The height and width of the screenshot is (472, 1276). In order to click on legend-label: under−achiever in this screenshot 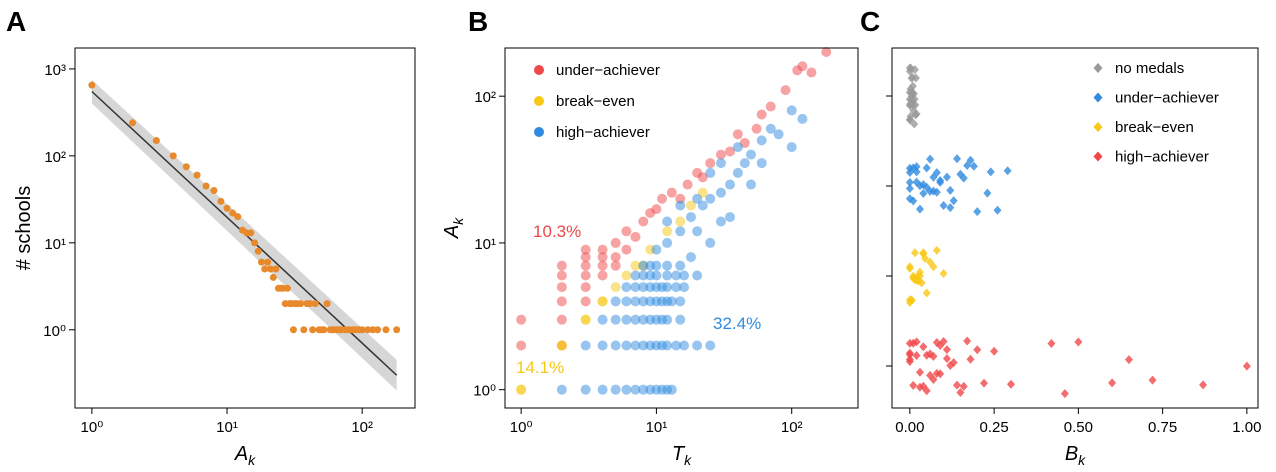, I will do `click(1167, 98)`.